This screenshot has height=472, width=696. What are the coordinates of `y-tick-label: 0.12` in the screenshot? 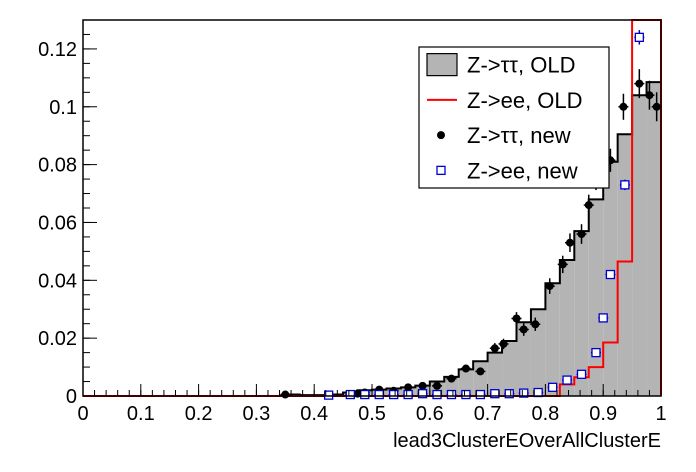 It's located at (57, 50).